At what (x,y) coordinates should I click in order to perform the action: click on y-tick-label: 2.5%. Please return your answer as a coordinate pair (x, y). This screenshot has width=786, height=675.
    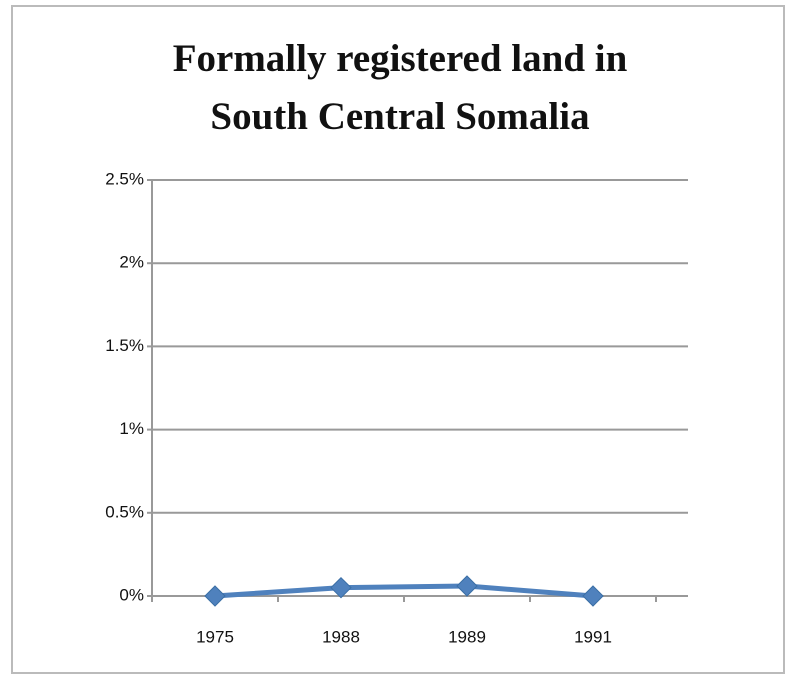
    Looking at the image, I should click on (124, 178).